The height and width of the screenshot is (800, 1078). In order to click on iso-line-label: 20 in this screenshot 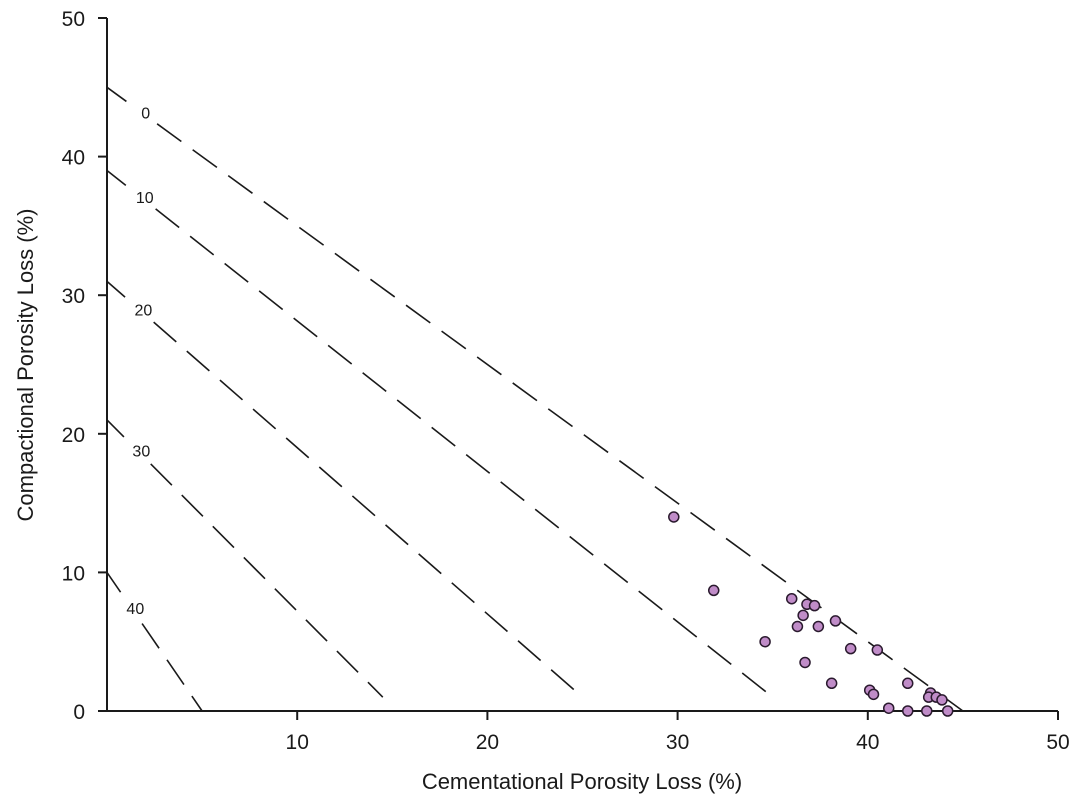, I will do `click(143, 311)`.